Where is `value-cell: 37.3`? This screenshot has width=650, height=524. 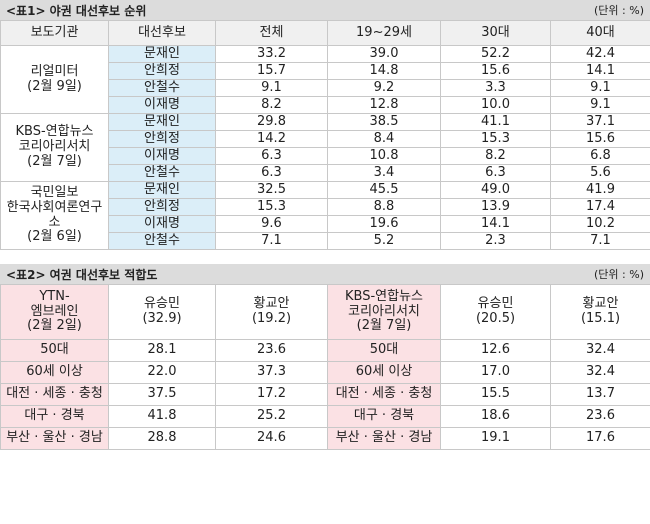 value-cell: 37.3 is located at coordinates (271, 372).